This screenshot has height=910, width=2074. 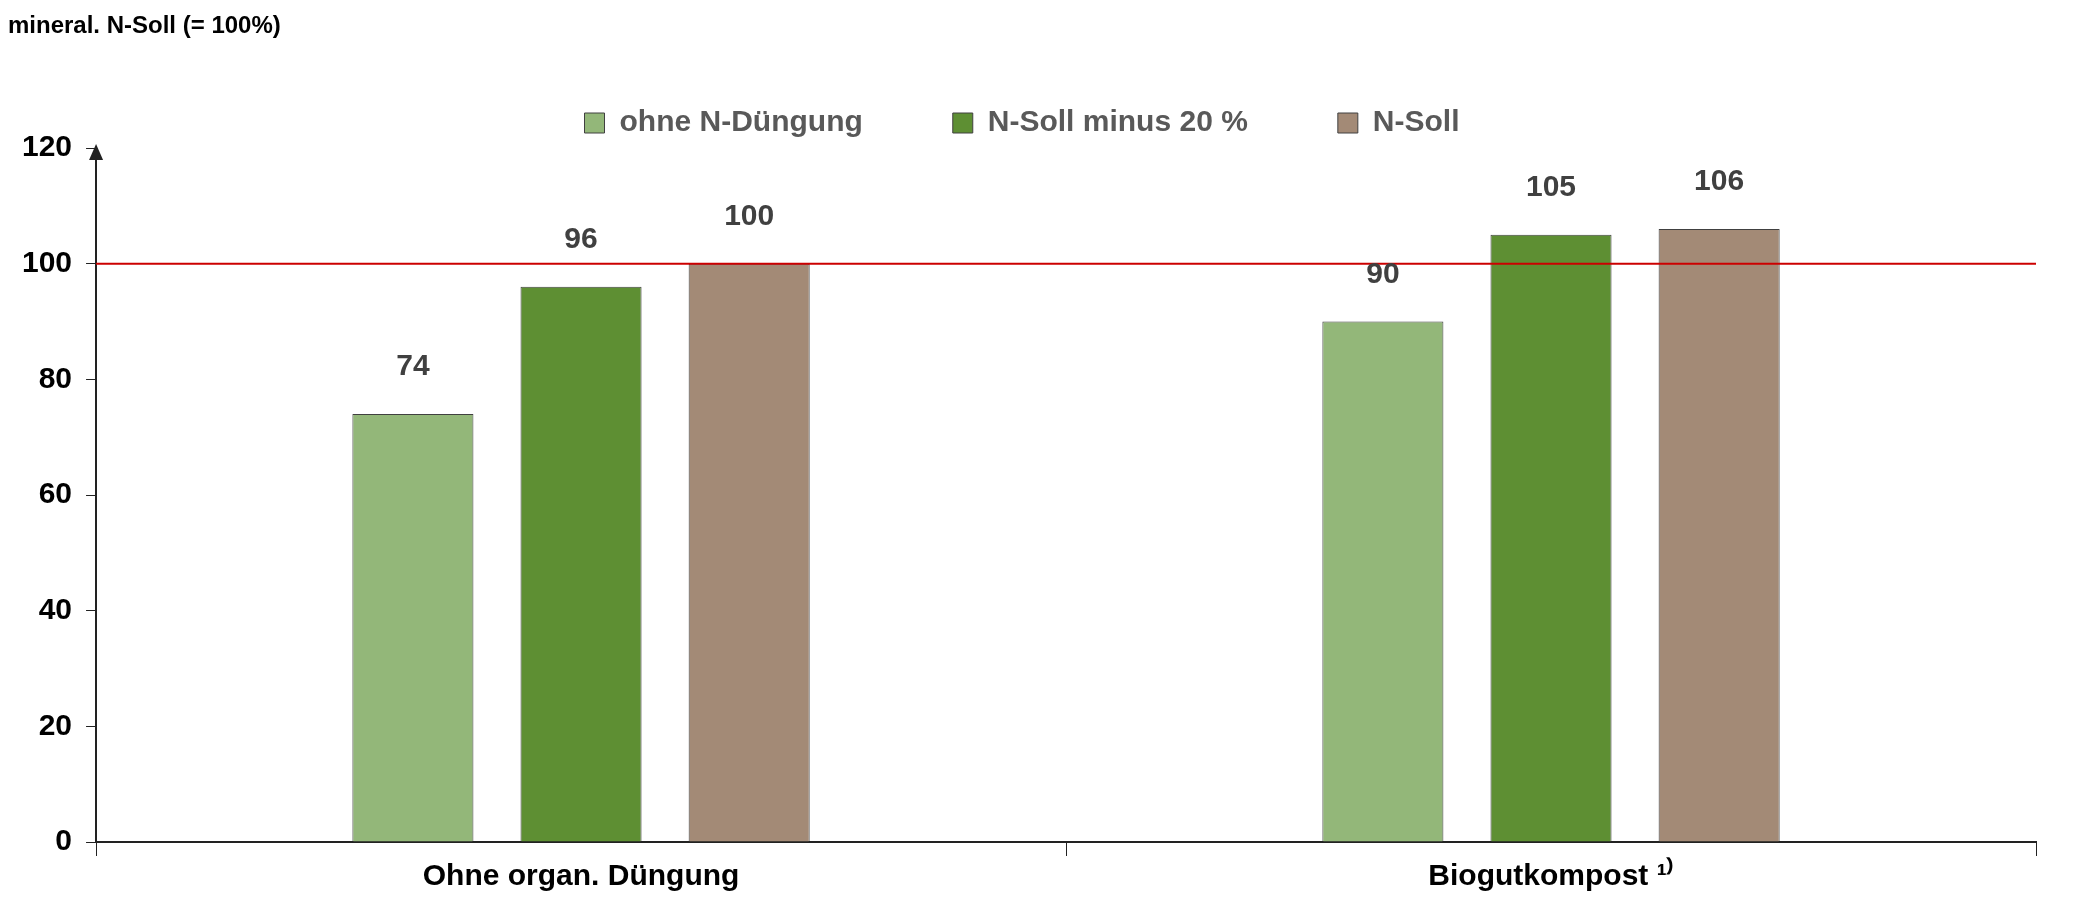 I want to click on y-tick-label: 0, so click(x=64, y=840).